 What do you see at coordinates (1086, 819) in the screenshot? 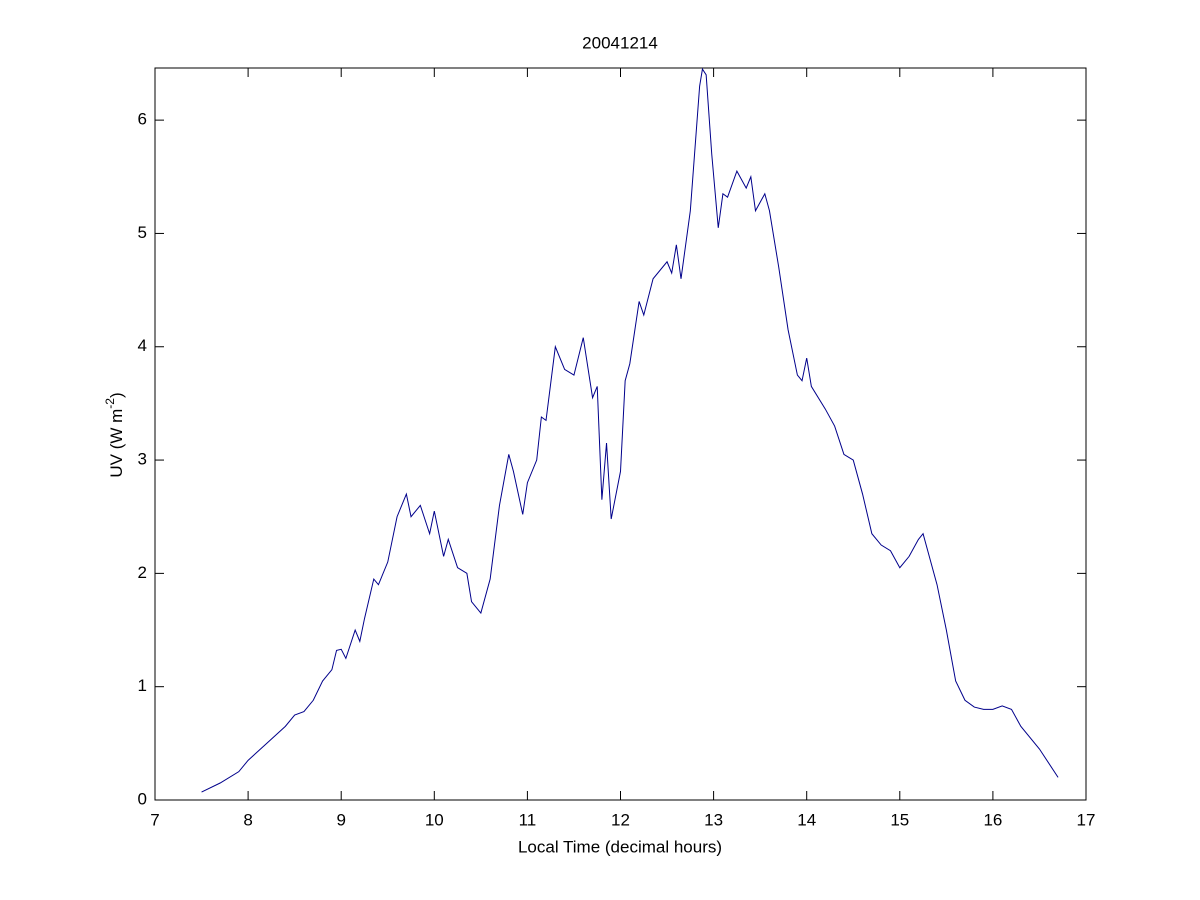
I see `x-tick-label: 17` at bounding box center [1086, 819].